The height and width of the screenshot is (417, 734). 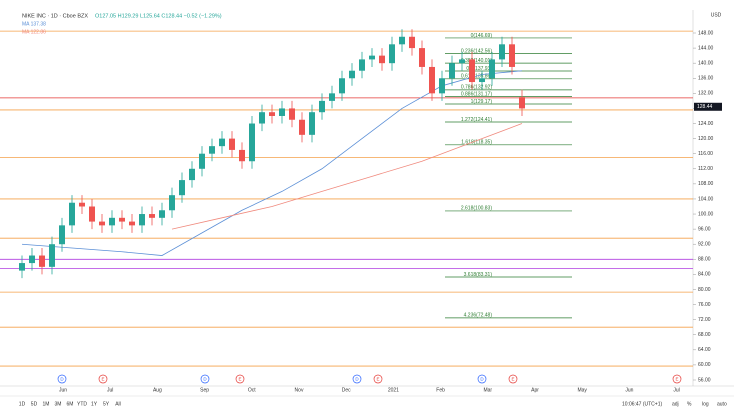 What do you see at coordinates (252, 390) in the screenshot?
I see `x-tick-label: Oct` at bounding box center [252, 390].